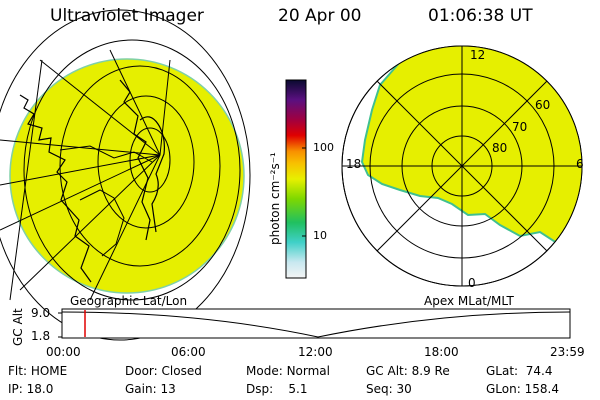 This screenshot has width=600, height=400. Describe the element at coordinates (127, 16) in the screenshot. I see `instrument-title: Ultraviolet Imager` at that location.